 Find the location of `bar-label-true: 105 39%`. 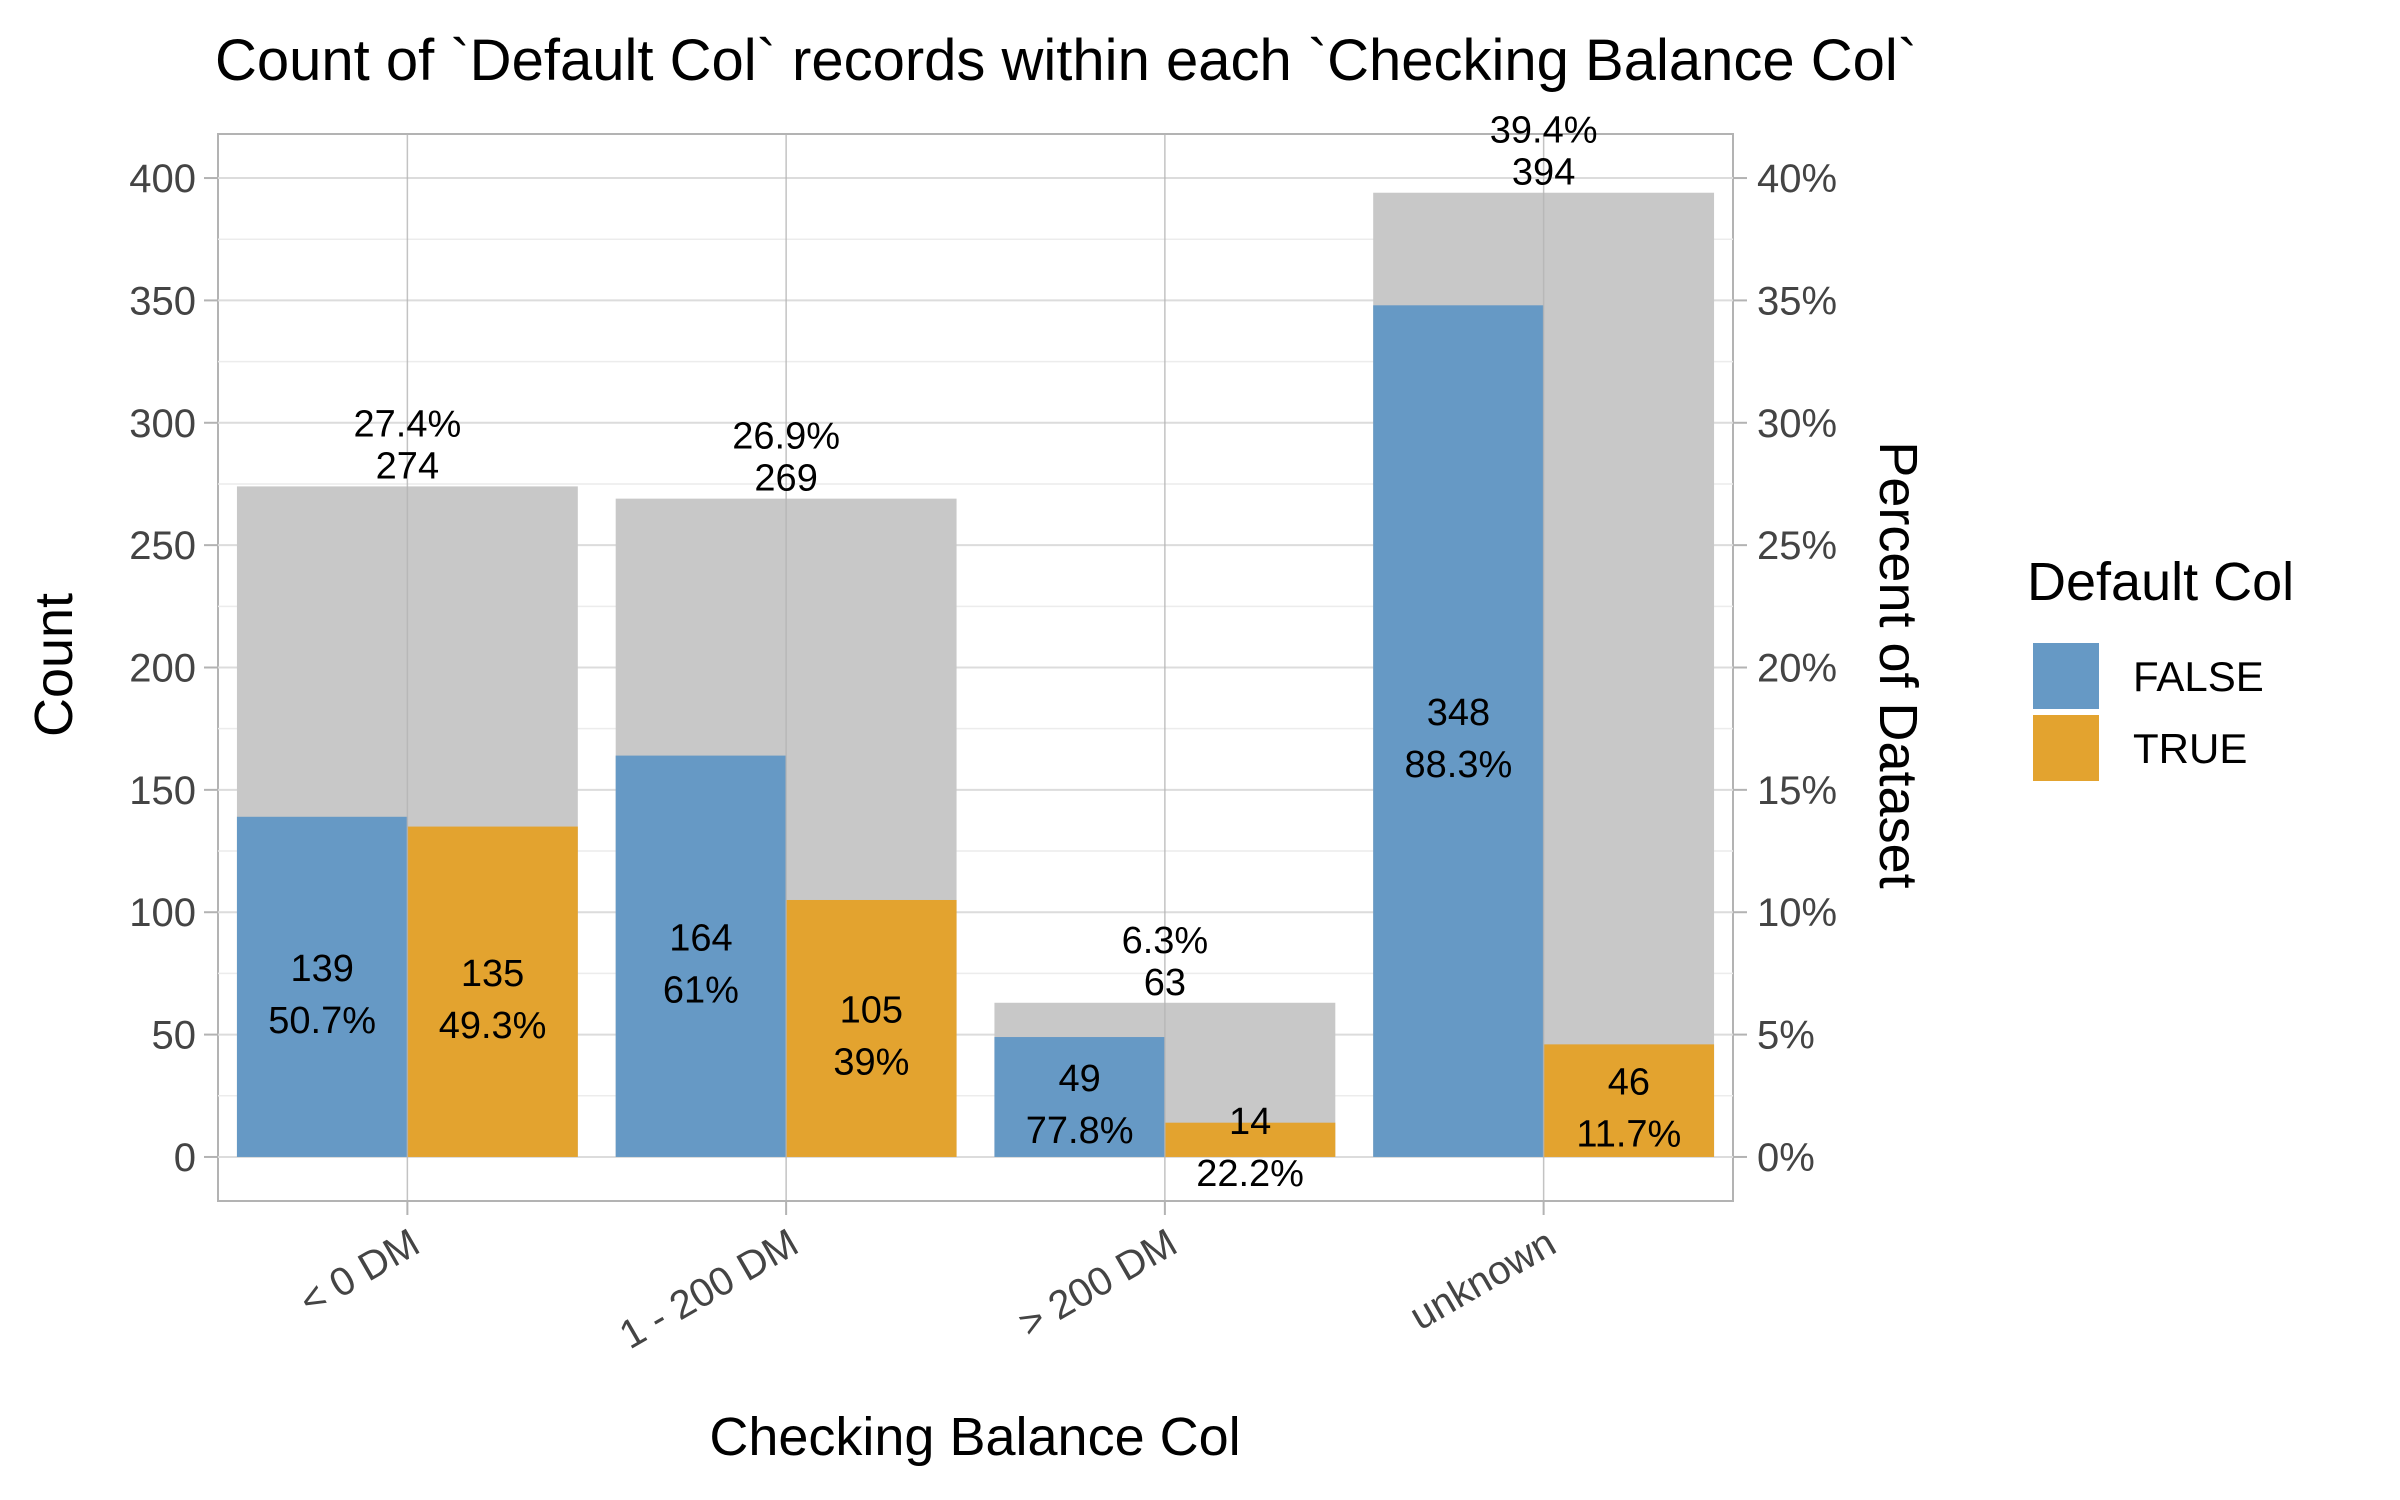

bar-label-true: 105 39% is located at coordinates (871, 1036).